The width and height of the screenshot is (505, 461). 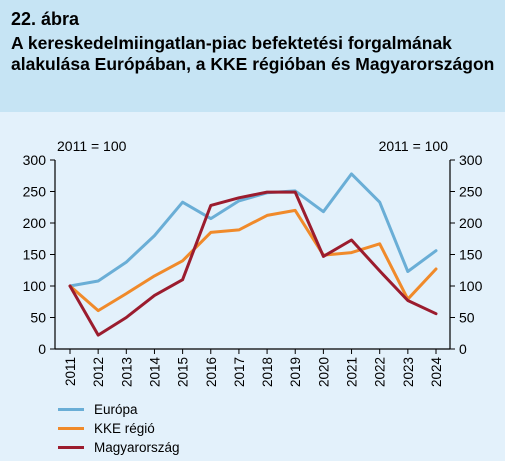 I want to click on x-tick-label-2011: 2011, so click(x=70, y=371).